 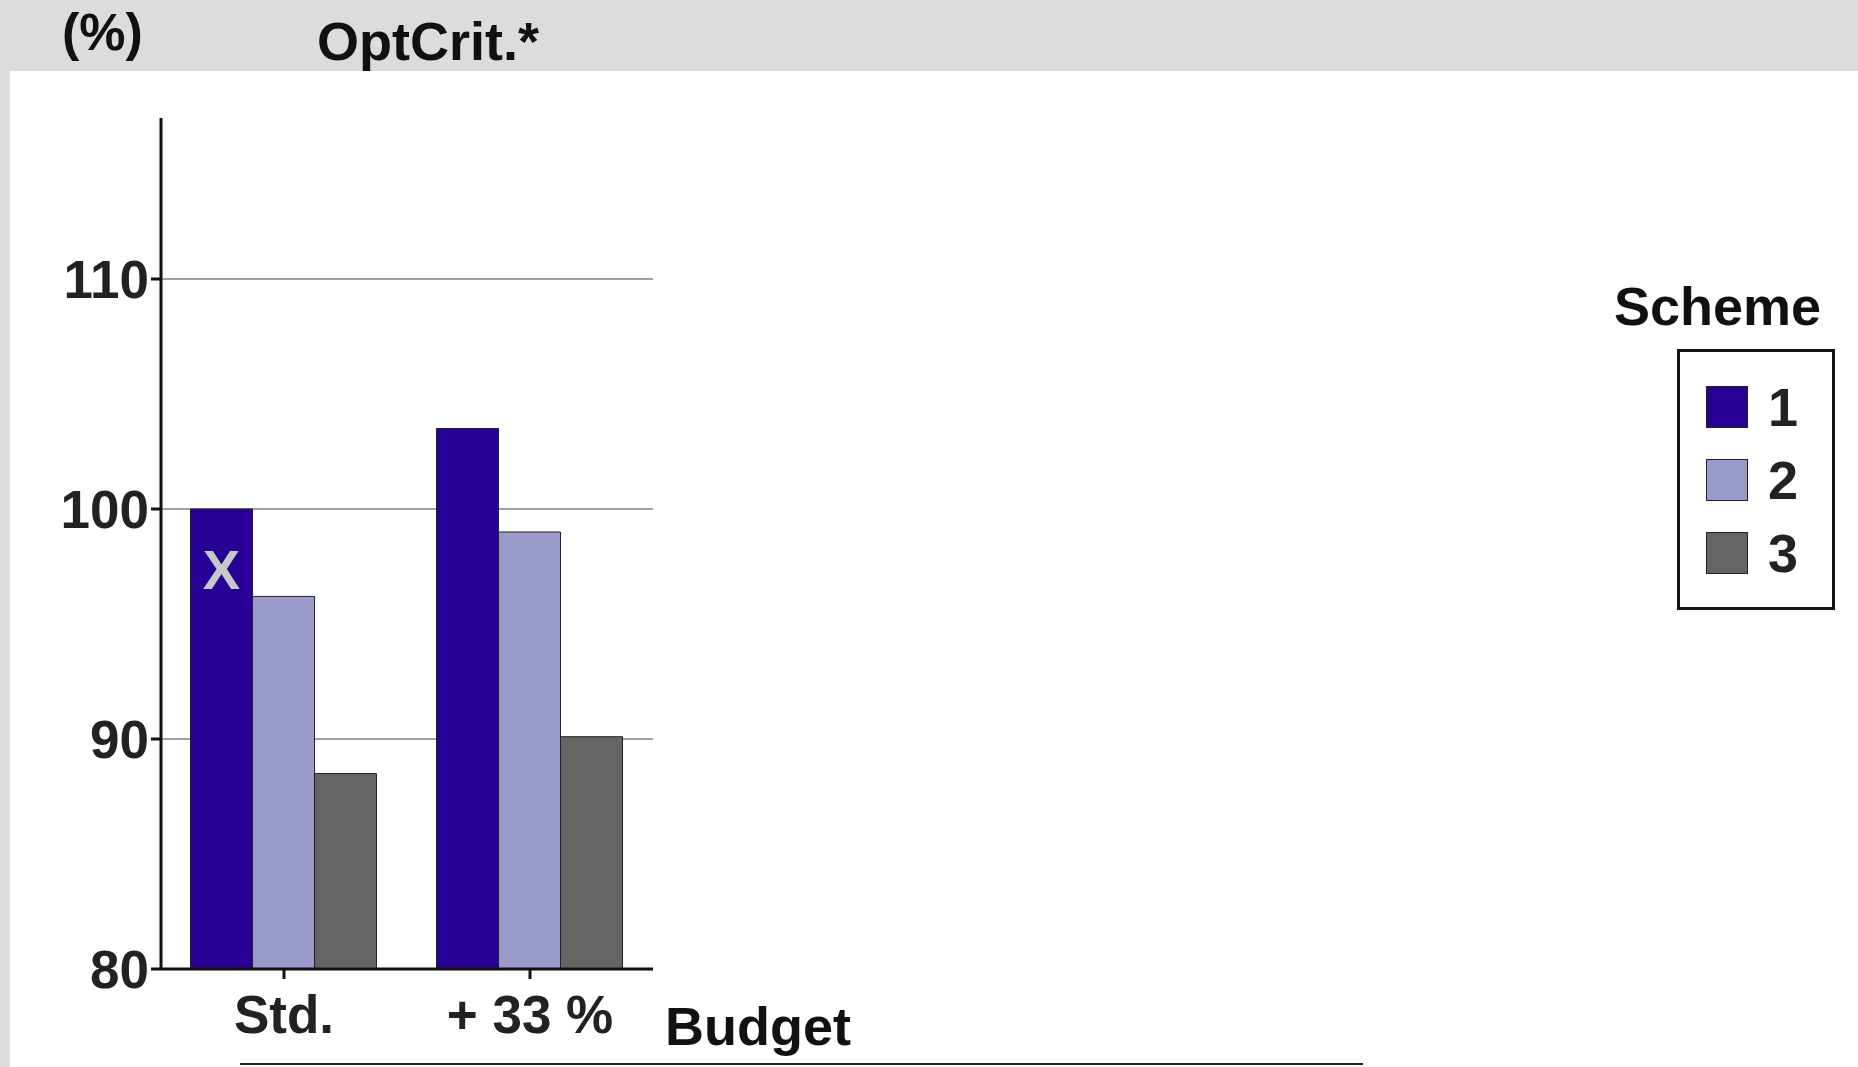 What do you see at coordinates (1783, 552) in the screenshot?
I see `legend-label: 3` at bounding box center [1783, 552].